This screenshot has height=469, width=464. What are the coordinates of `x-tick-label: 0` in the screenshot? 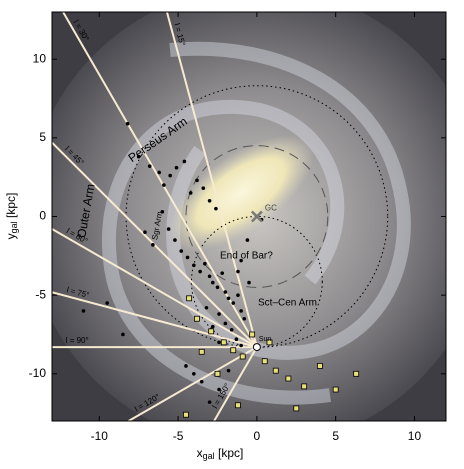 It's located at (257, 436).